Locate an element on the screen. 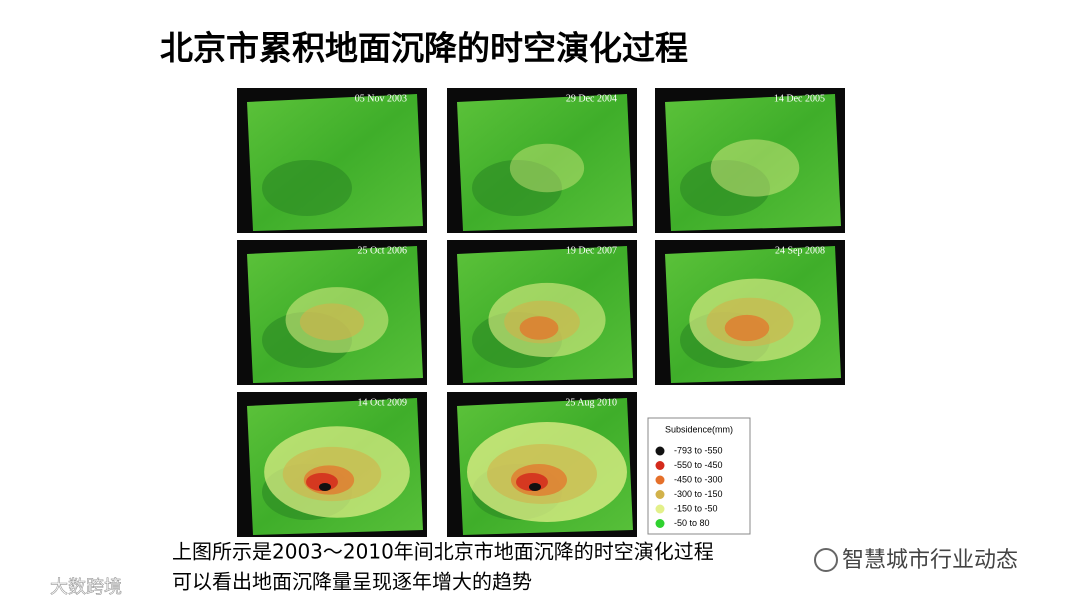  panel-date: 25 Oct 2006 is located at coordinates (382, 250).